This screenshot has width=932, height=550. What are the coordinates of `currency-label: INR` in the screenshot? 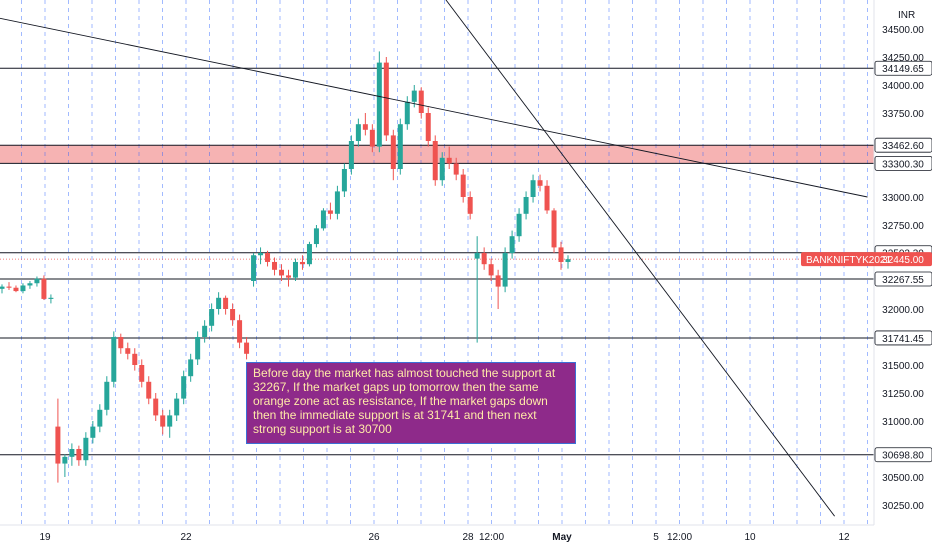 It's located at (906, 15).